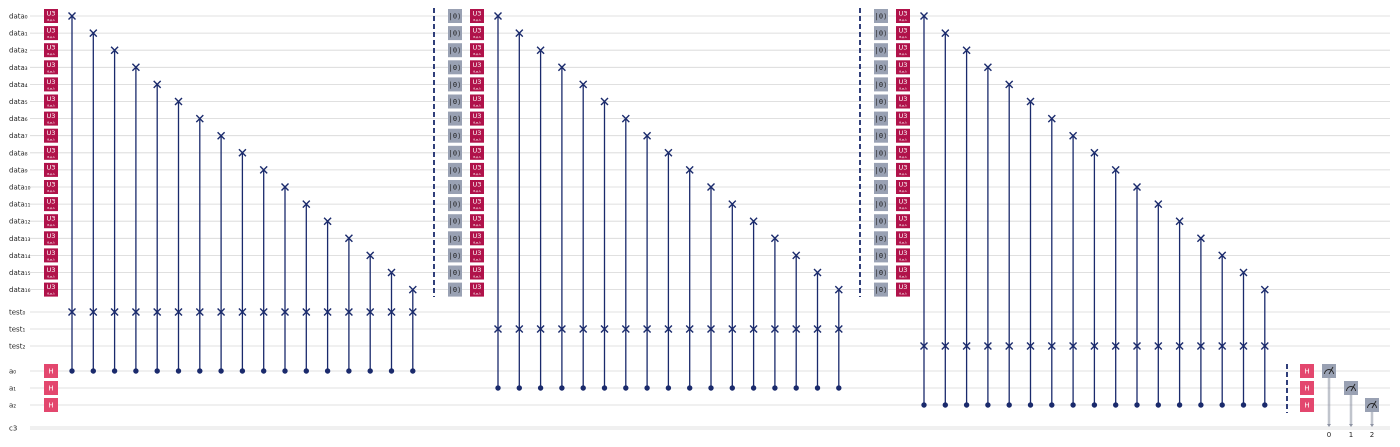 This screenshot has width=1400, height=447. What do you see at coordinates (20, 256) in the screenshot?
I see `wire-label-data: data₁₄` at bounding box center [20, 256].